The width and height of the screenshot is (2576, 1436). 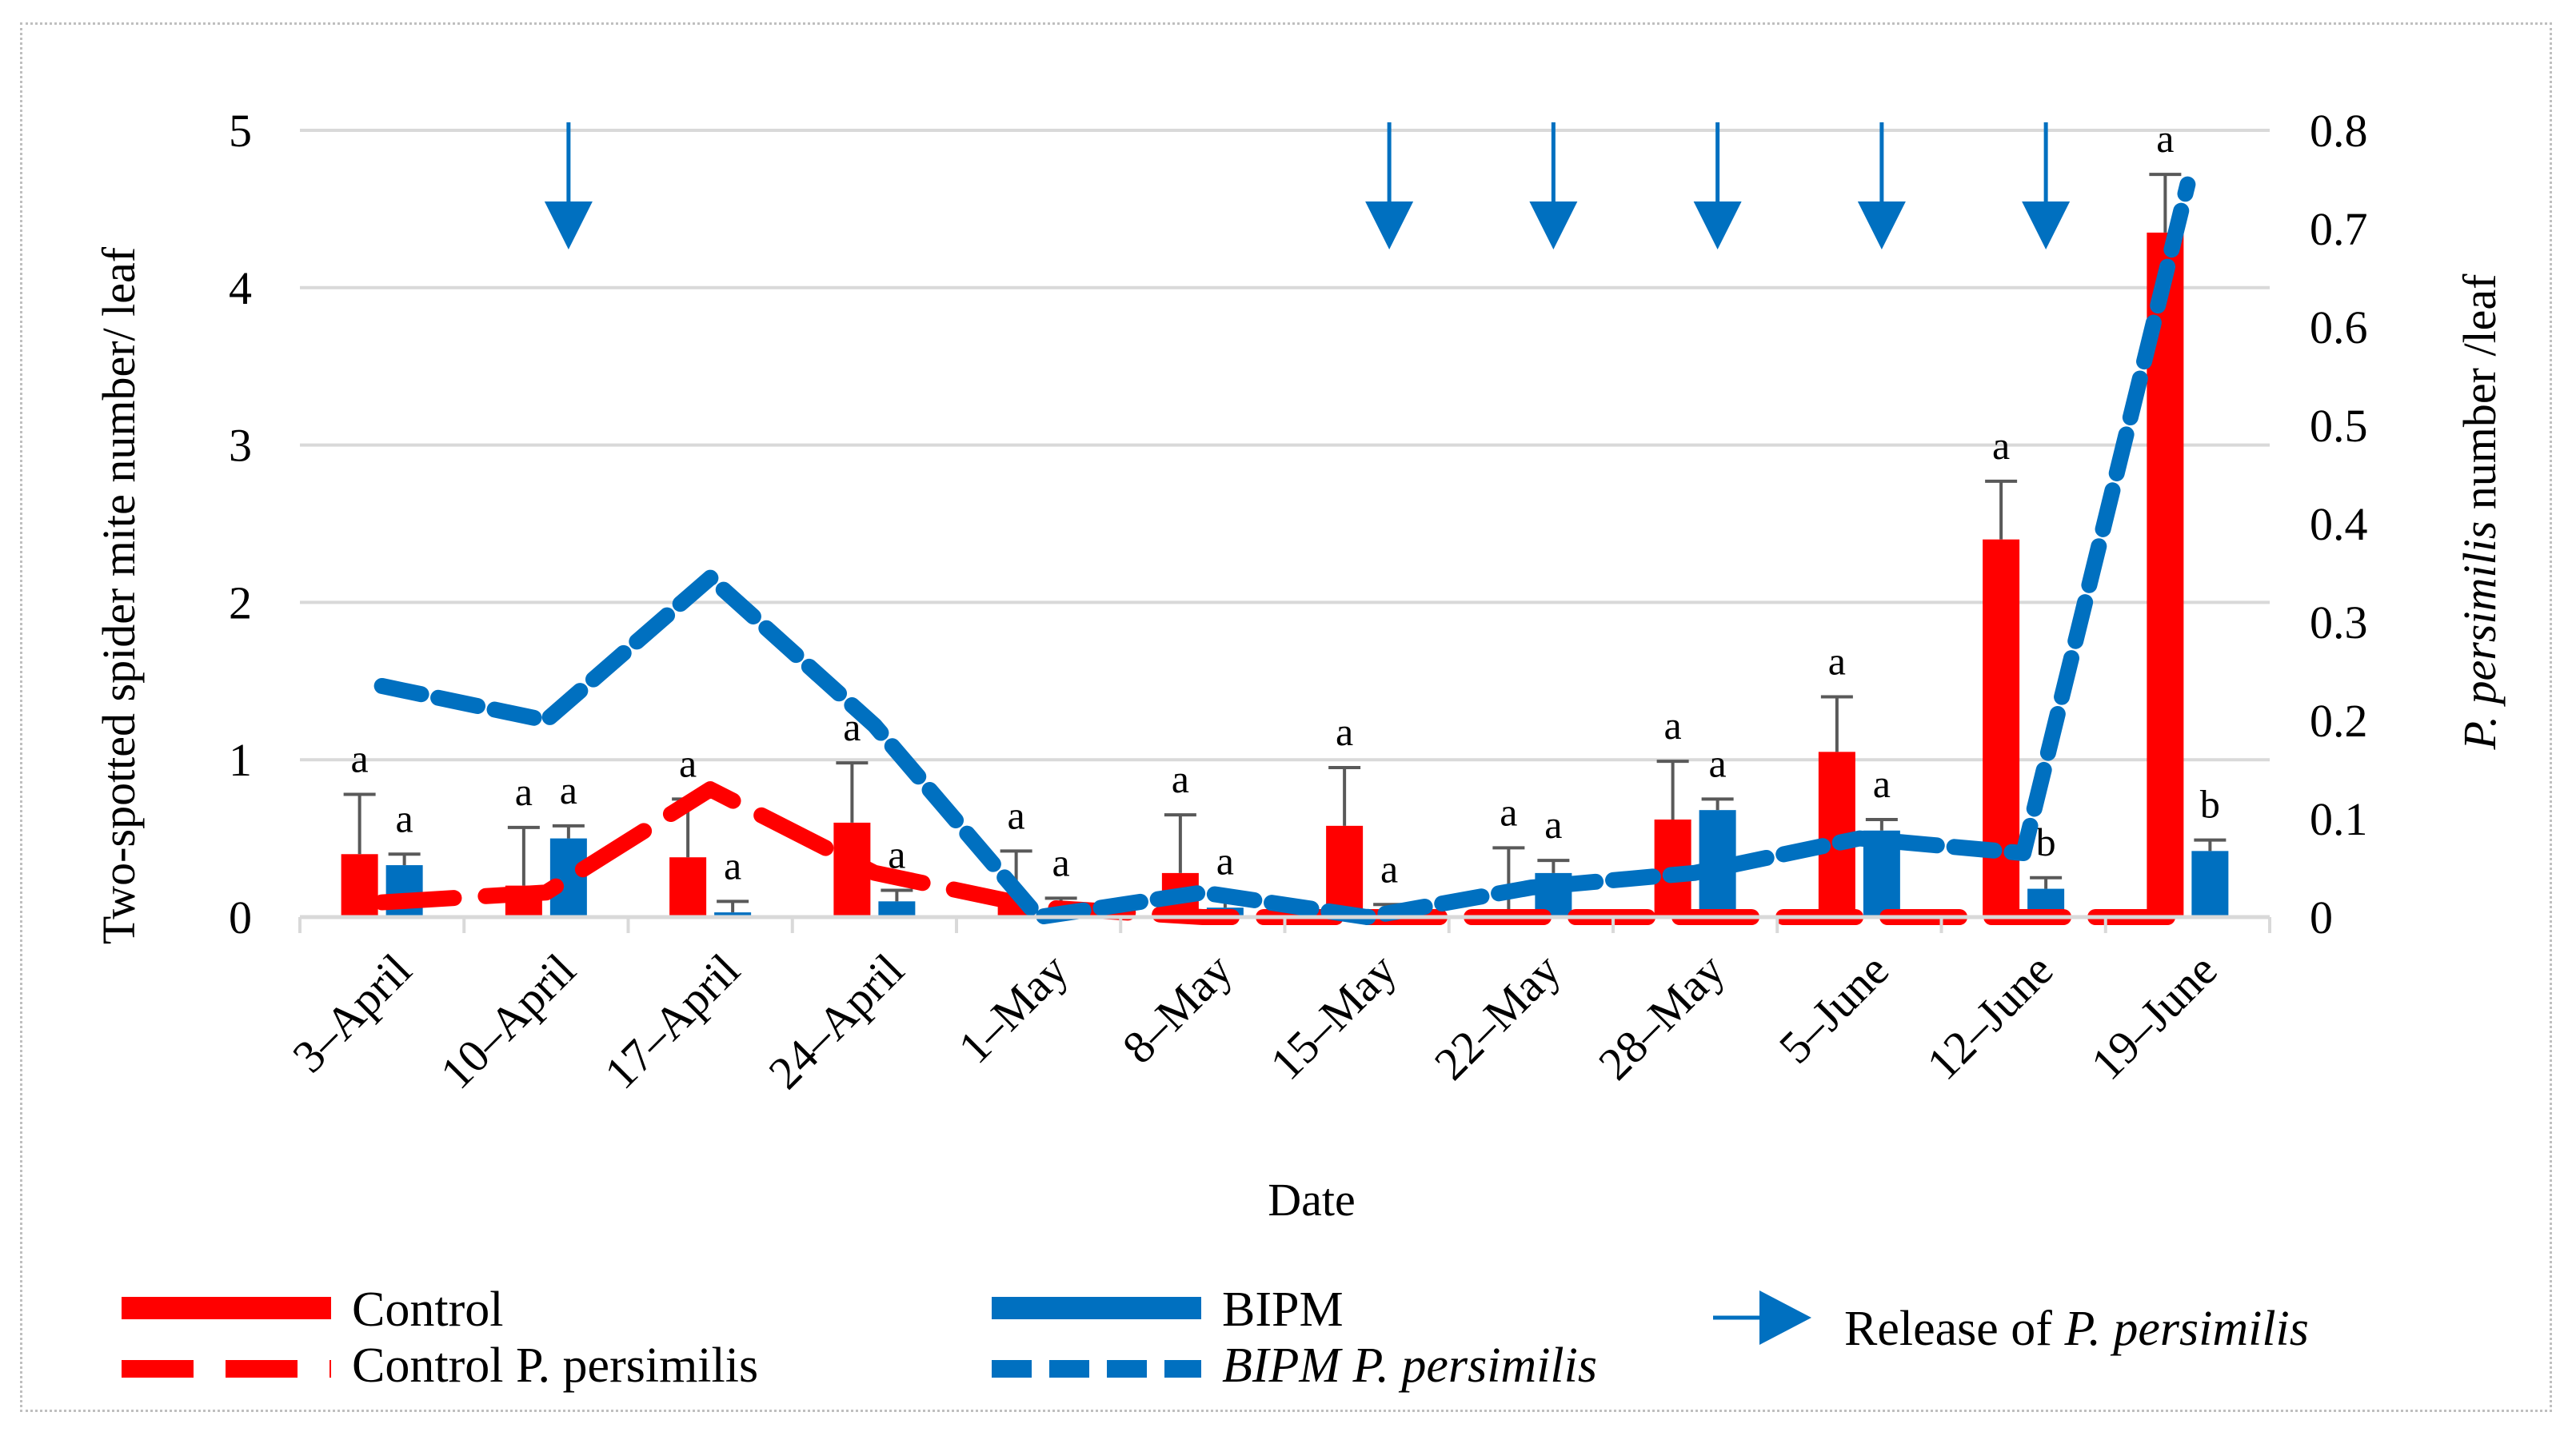 I want to click on release-arrows, so click(x=1307, y=185).